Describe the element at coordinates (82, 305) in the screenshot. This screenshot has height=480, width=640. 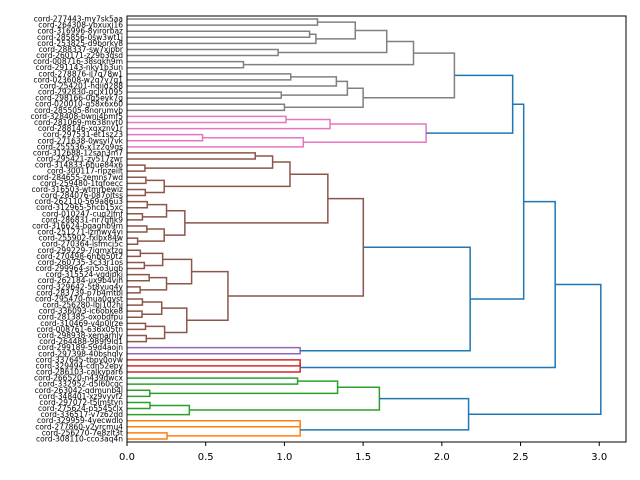
I see `leaf-label: cord-256280-lbj102hj` at that location.